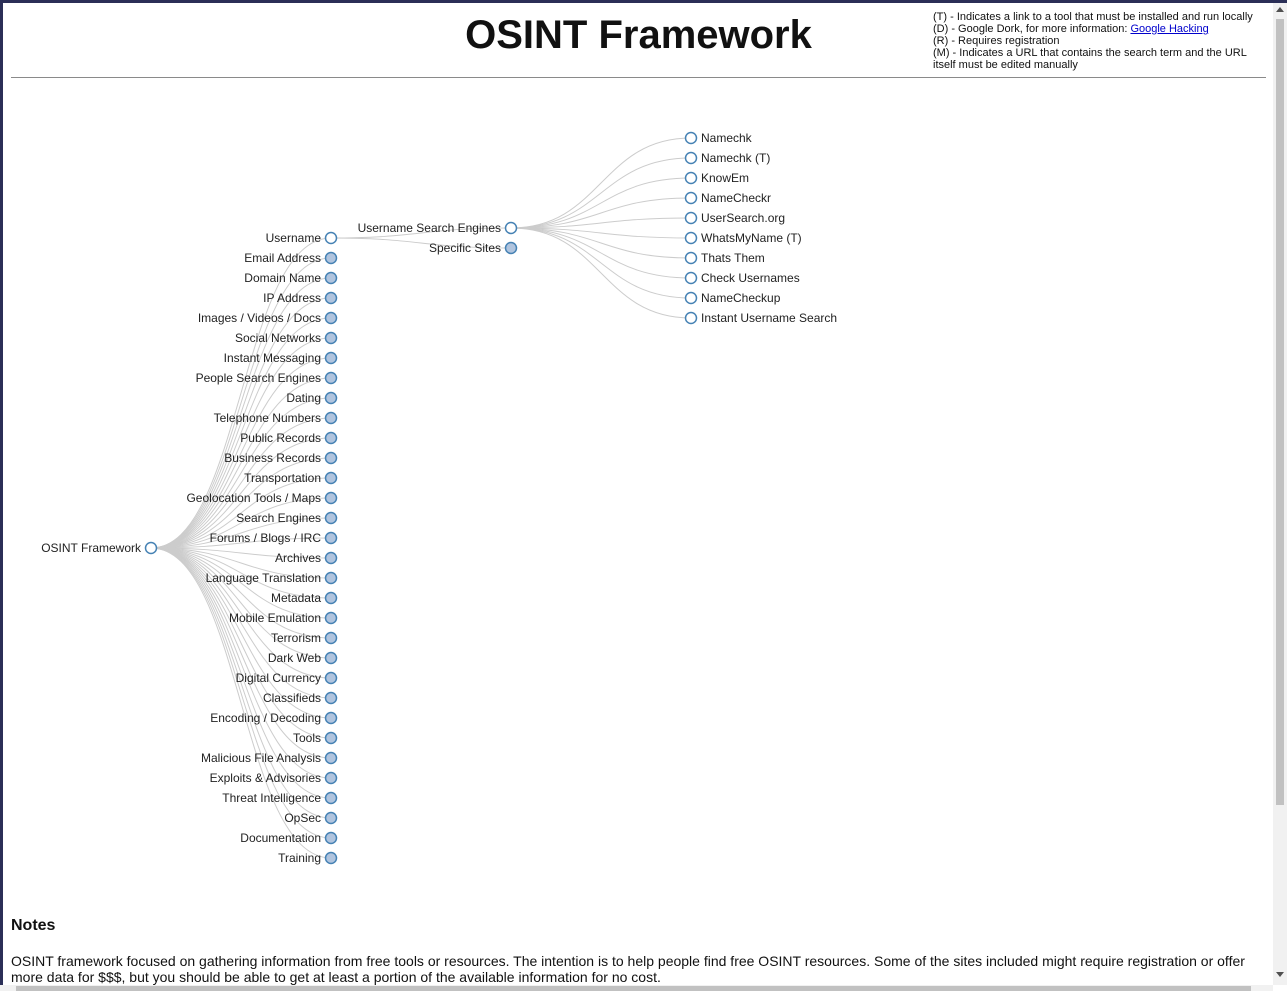 The image size is (1287, 991). I want to click on tree-node-namechk: Namechk, so click(718, 138).